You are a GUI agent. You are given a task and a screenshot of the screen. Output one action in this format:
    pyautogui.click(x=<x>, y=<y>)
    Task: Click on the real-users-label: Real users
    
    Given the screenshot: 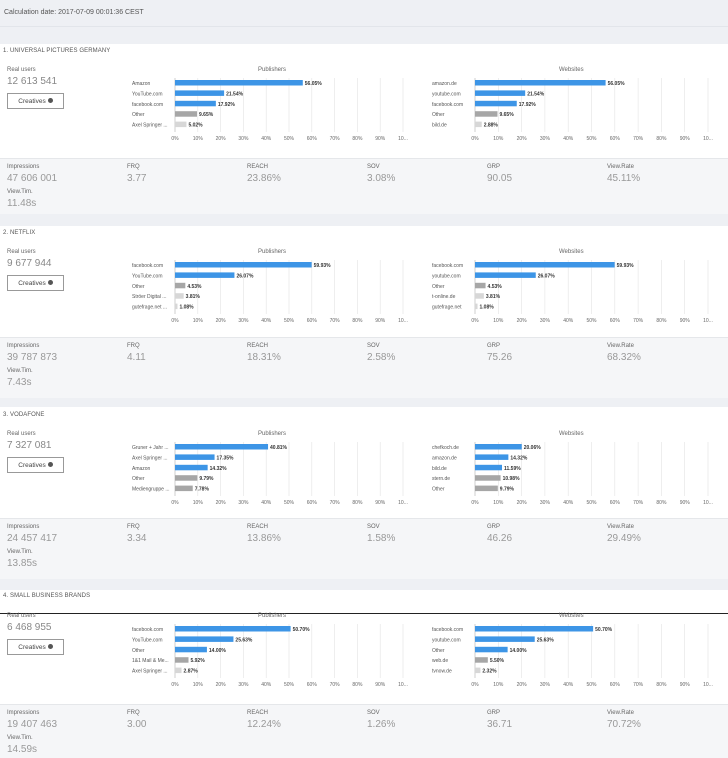 What is the action you would take?
    pyautogui.click(x=21, y=616)
    